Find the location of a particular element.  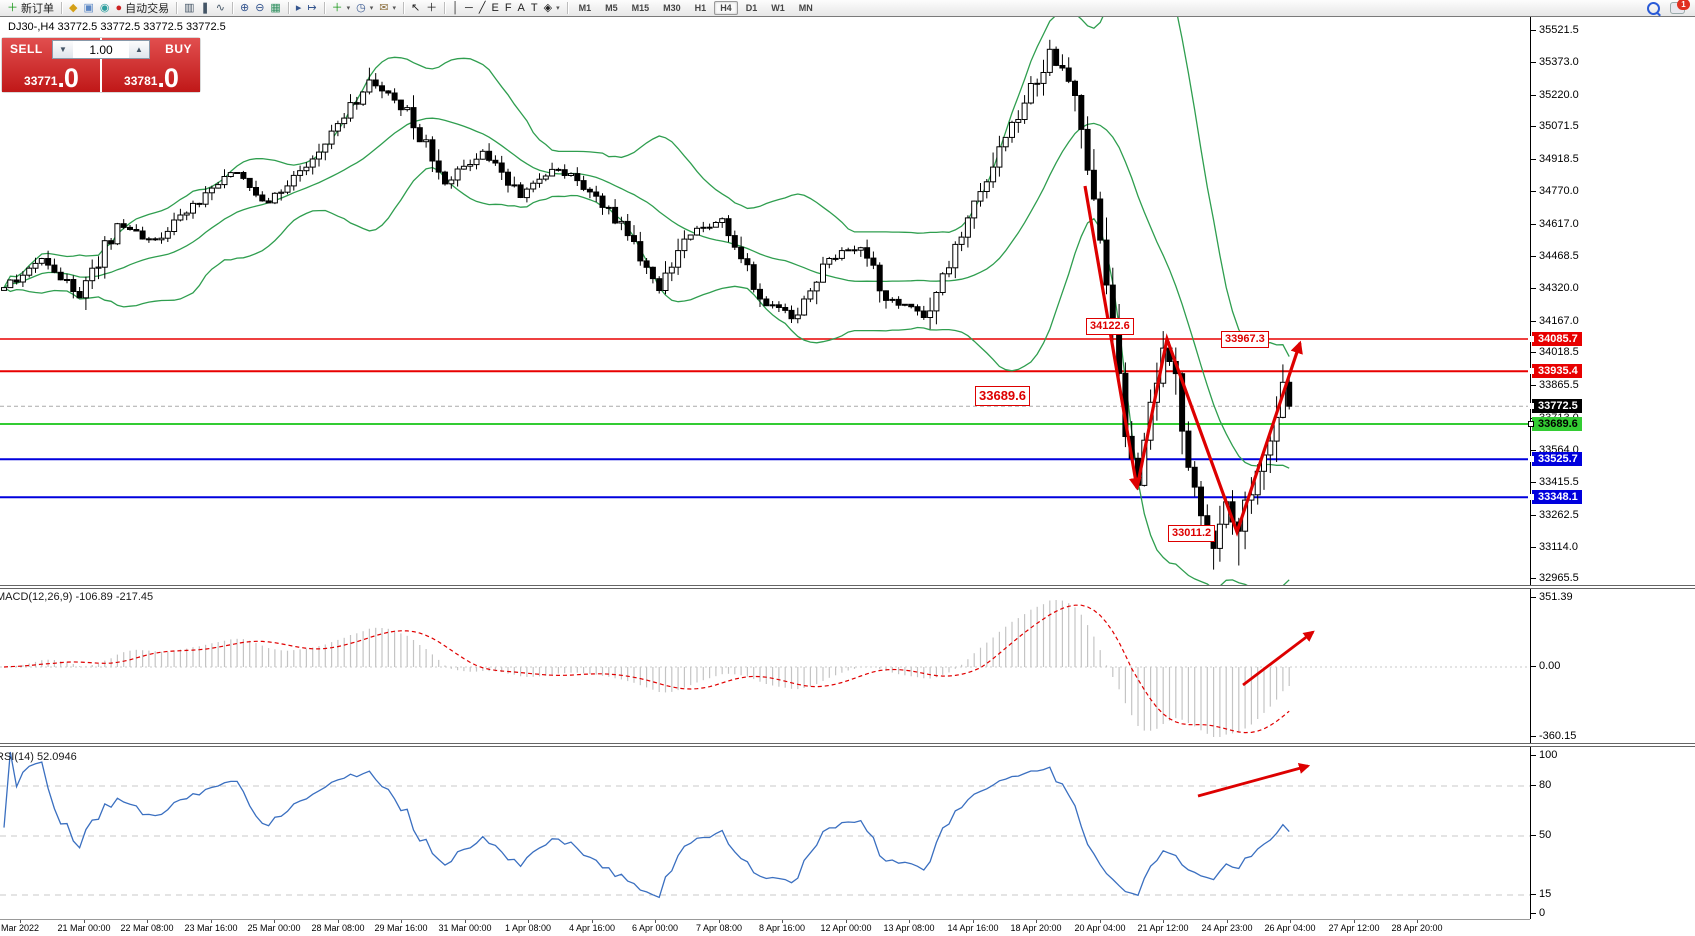

periods-icon: ◷ is located at coordinates (361, 7).